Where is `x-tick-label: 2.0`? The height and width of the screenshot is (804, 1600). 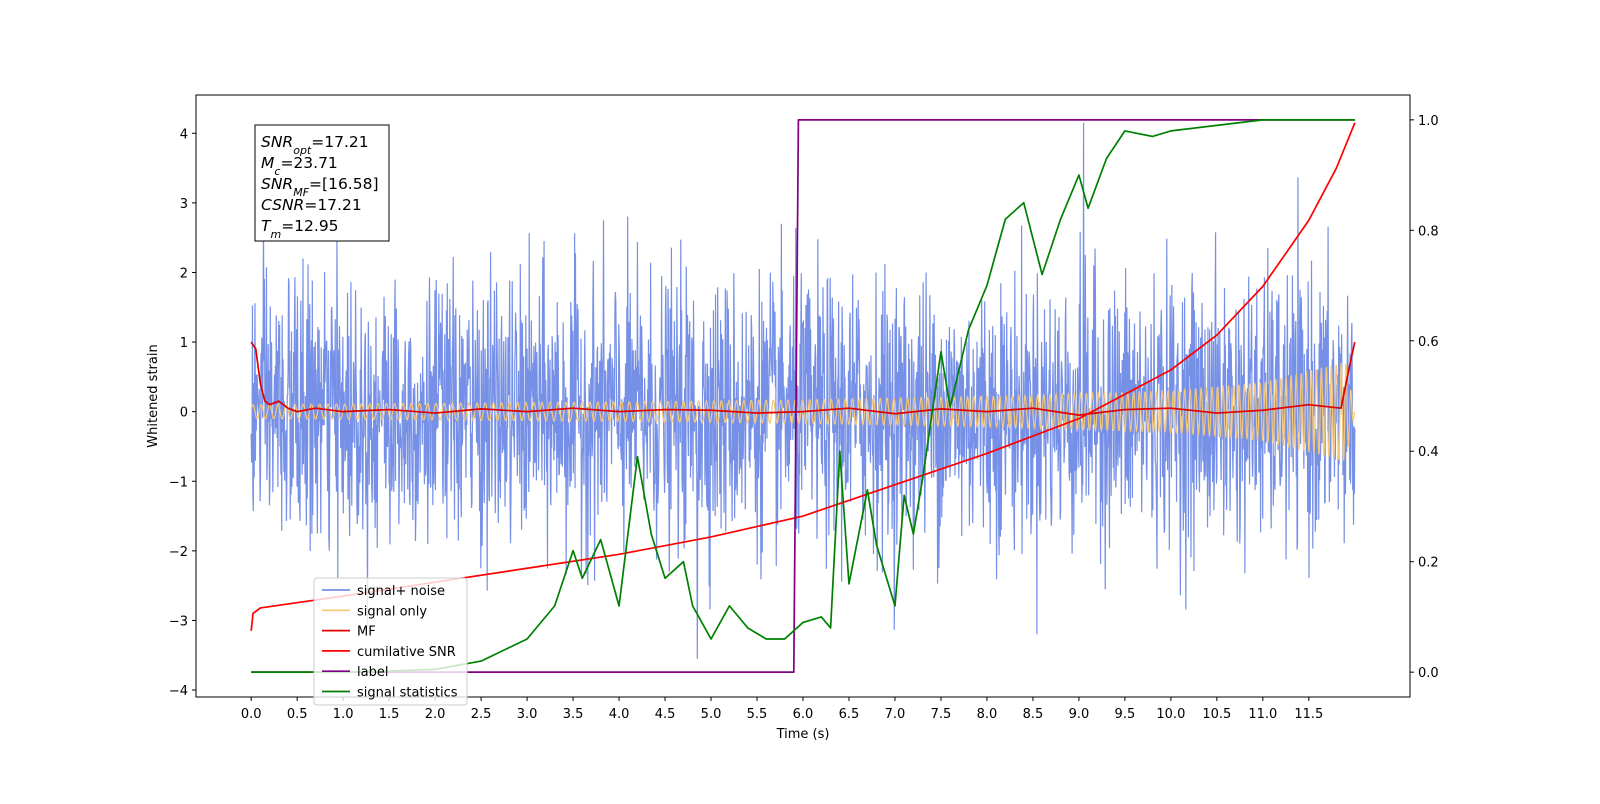 x-tick-label: 2.0 is located at coordinates (435, 714).